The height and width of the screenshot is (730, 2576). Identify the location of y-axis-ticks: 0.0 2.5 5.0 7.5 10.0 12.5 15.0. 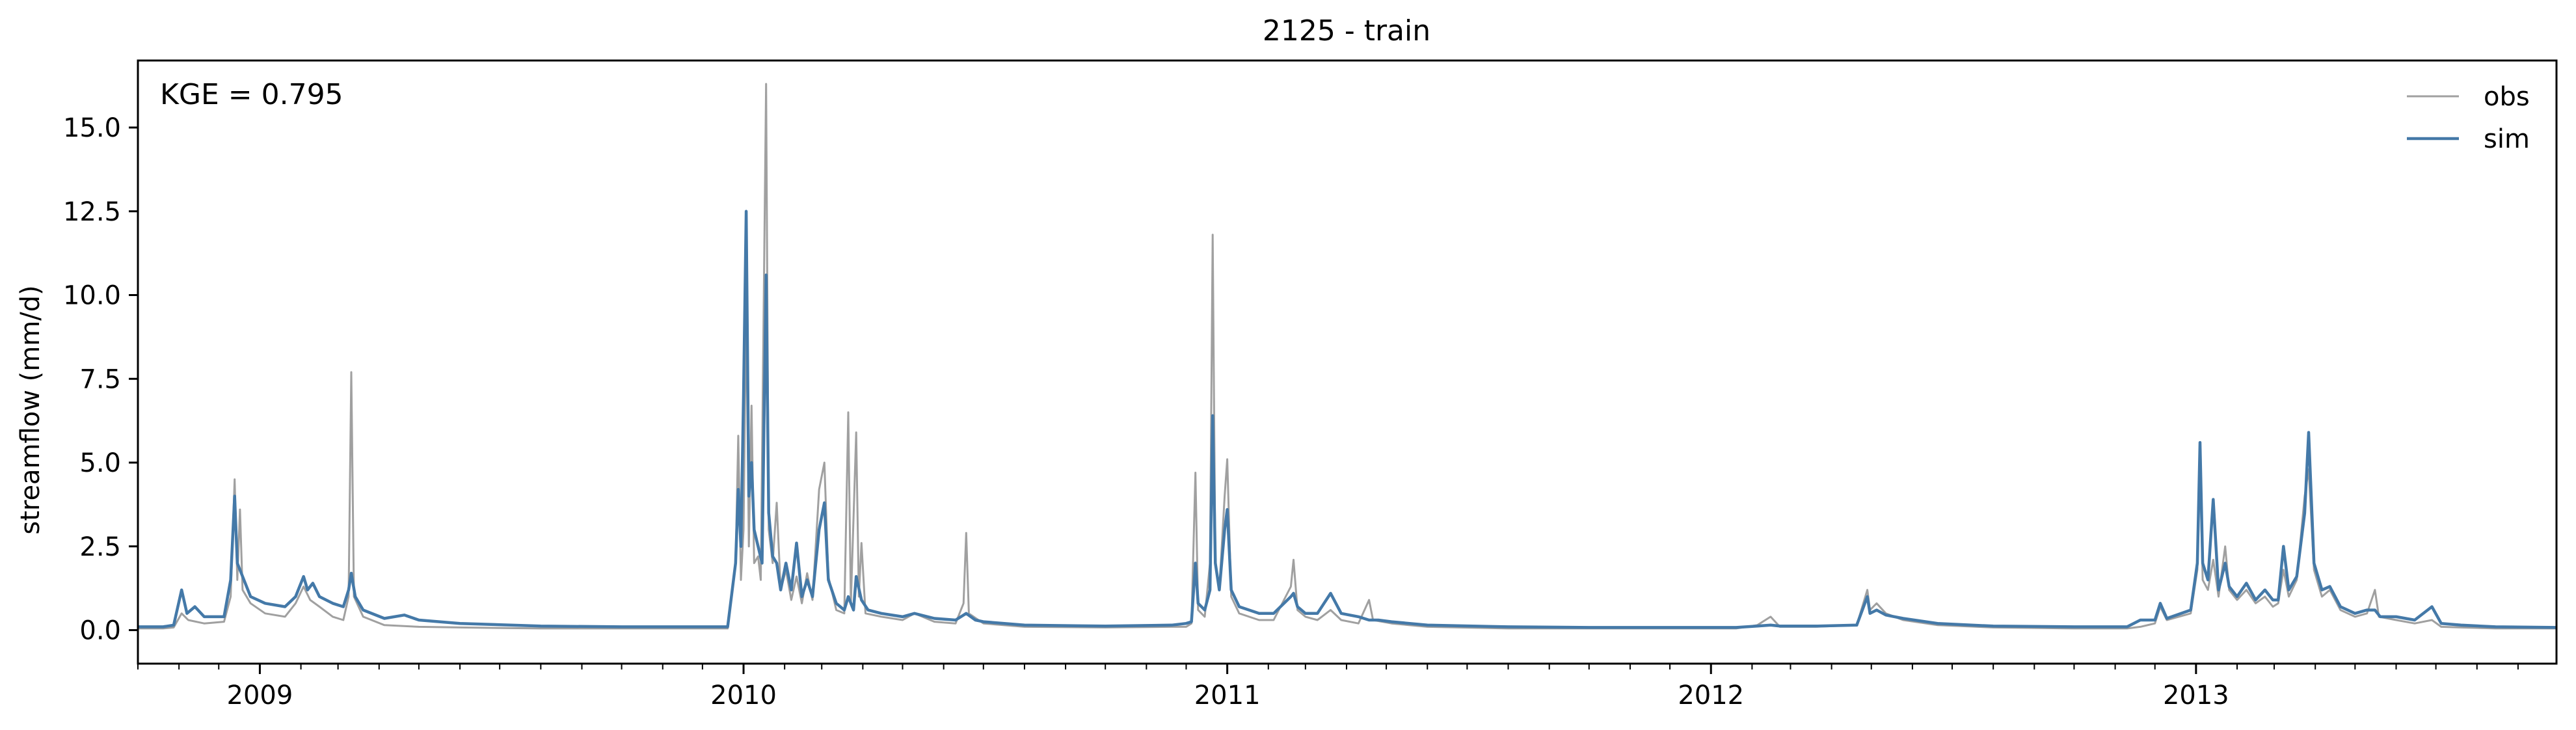
(100, 380).